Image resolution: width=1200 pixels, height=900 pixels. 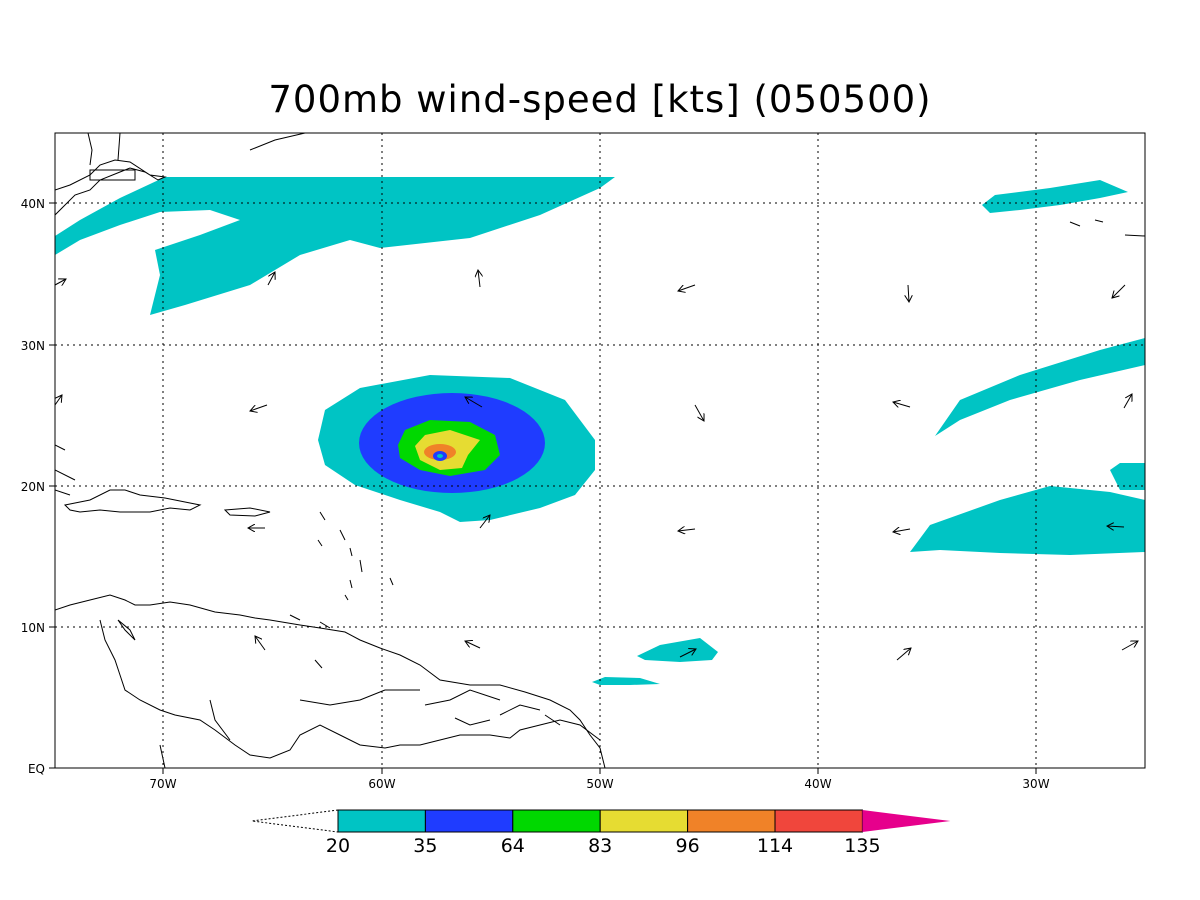 I want to click on colorbar-label: 83, so click(x=600, y=846).